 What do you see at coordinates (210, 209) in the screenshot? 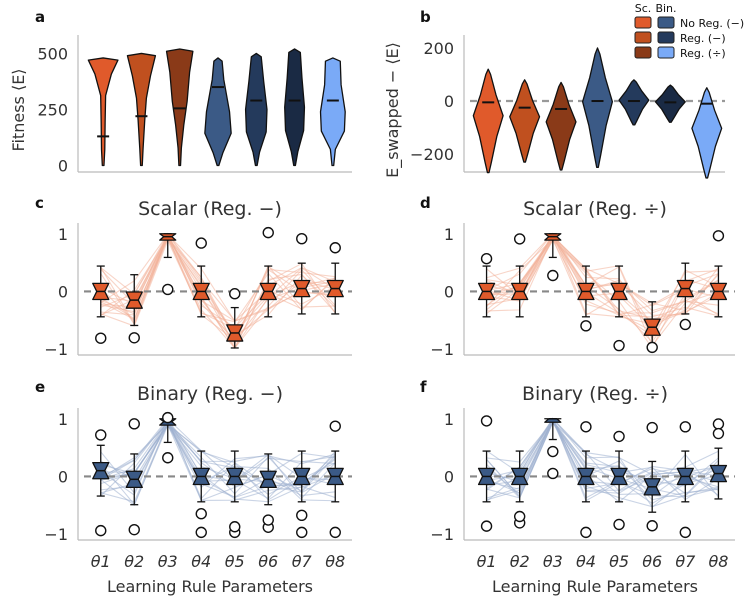
I see `title-c: Scalar (Reg. −)` at bounding box center [210, 209].